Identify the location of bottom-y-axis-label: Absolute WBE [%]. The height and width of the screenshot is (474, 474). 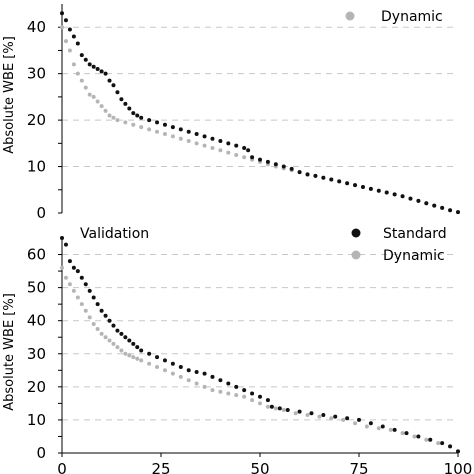
(9, 352).